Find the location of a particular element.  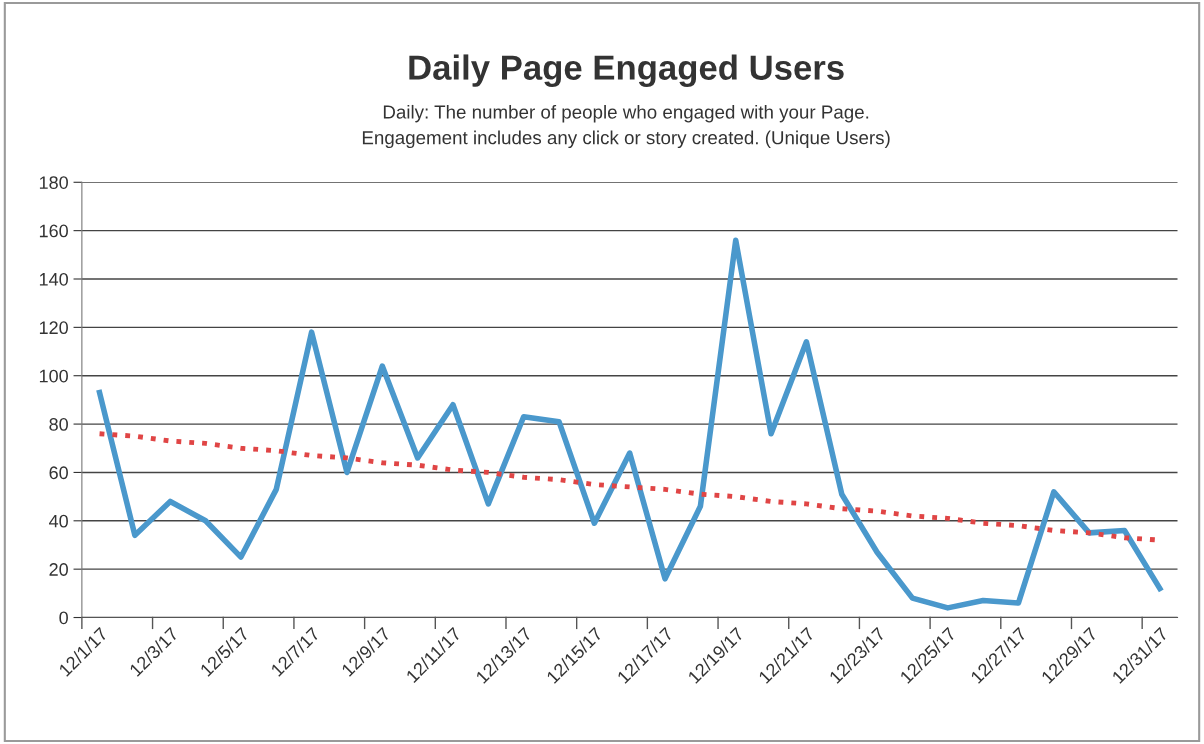

y-tick-label: 20 is located at coordinates (58, 569).